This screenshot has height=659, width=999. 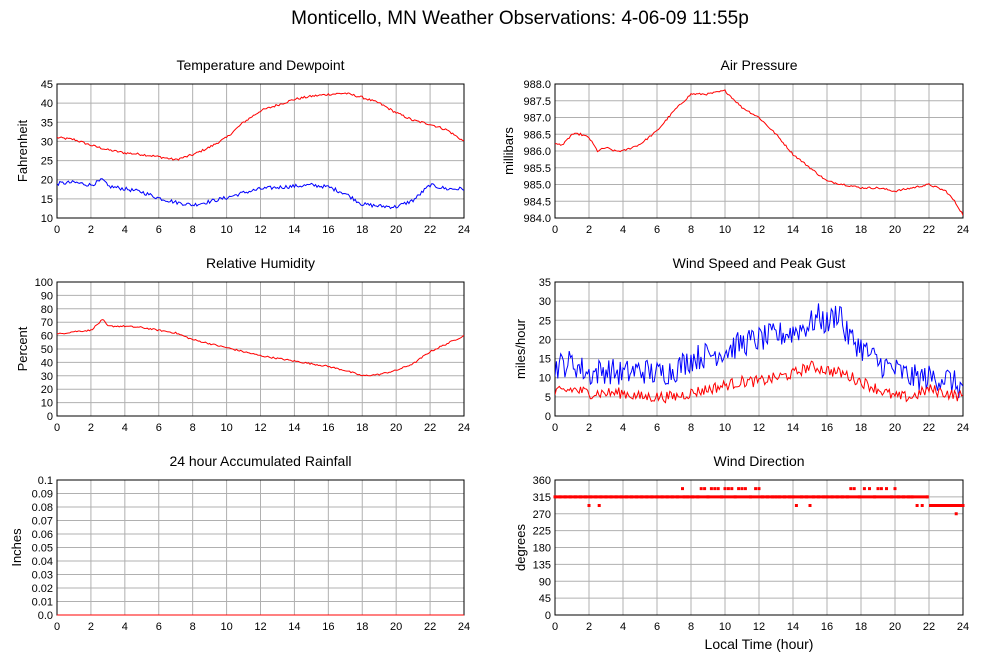 I want to click on y-tick-label: 984.5, so click(x=537, y=202).